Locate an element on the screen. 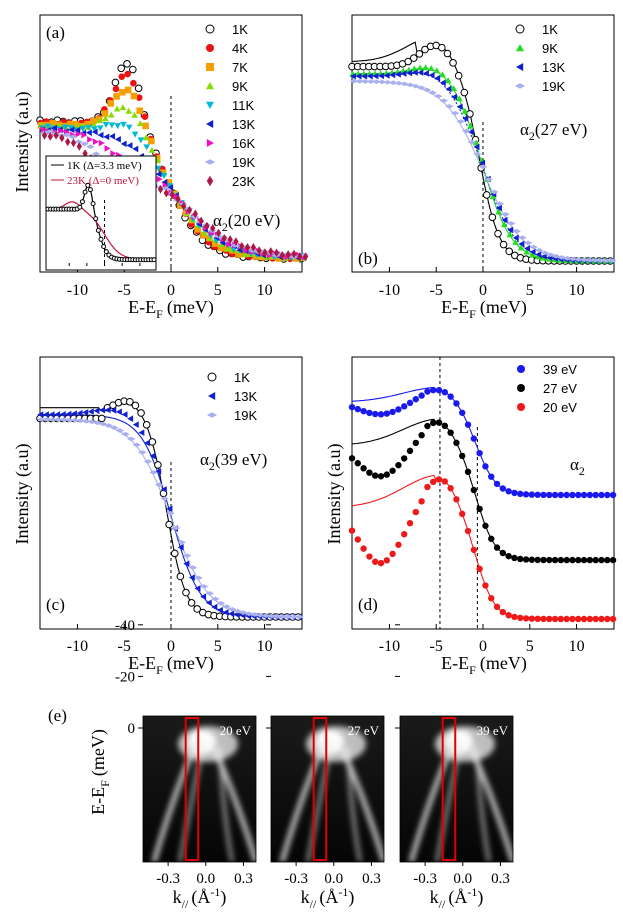 This screenshot has height=913, width=623. x-tick-label: -10 is located at coordinates (389, 290).